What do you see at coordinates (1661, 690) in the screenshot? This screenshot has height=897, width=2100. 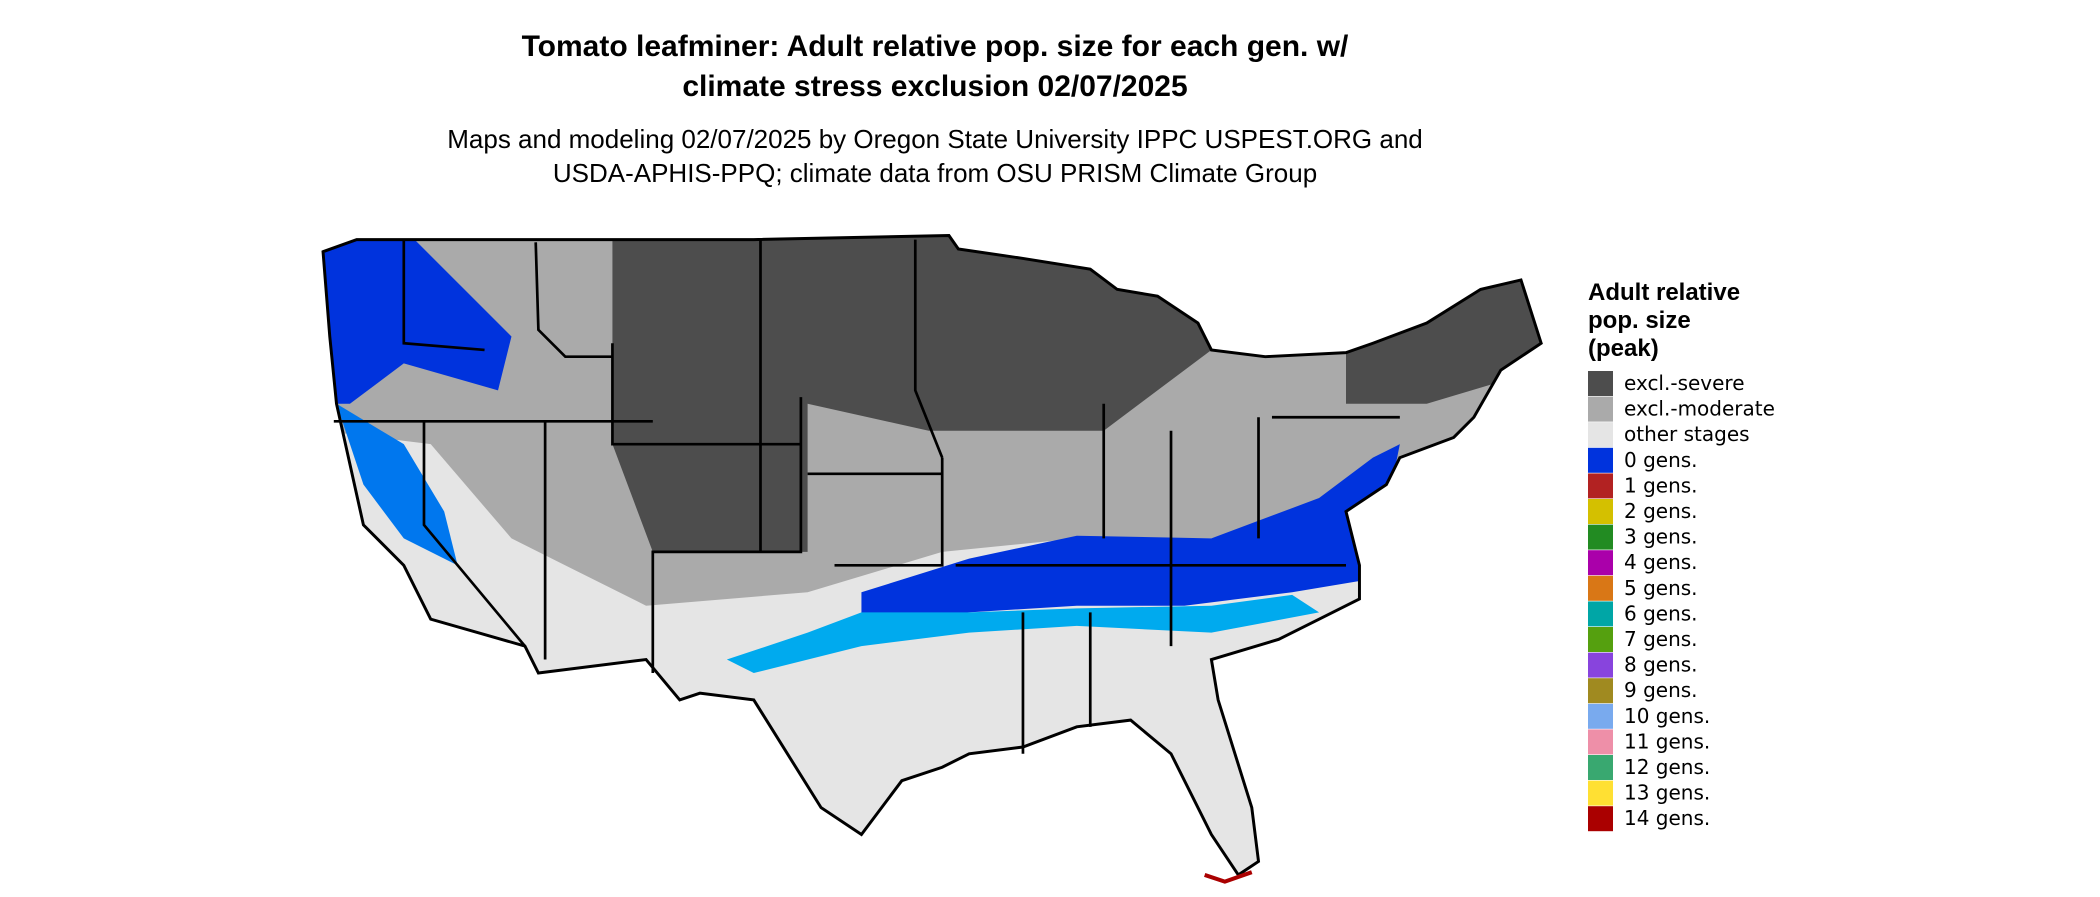 I see `legend-label: 9 gens.` at bounding box center [1661, 690].